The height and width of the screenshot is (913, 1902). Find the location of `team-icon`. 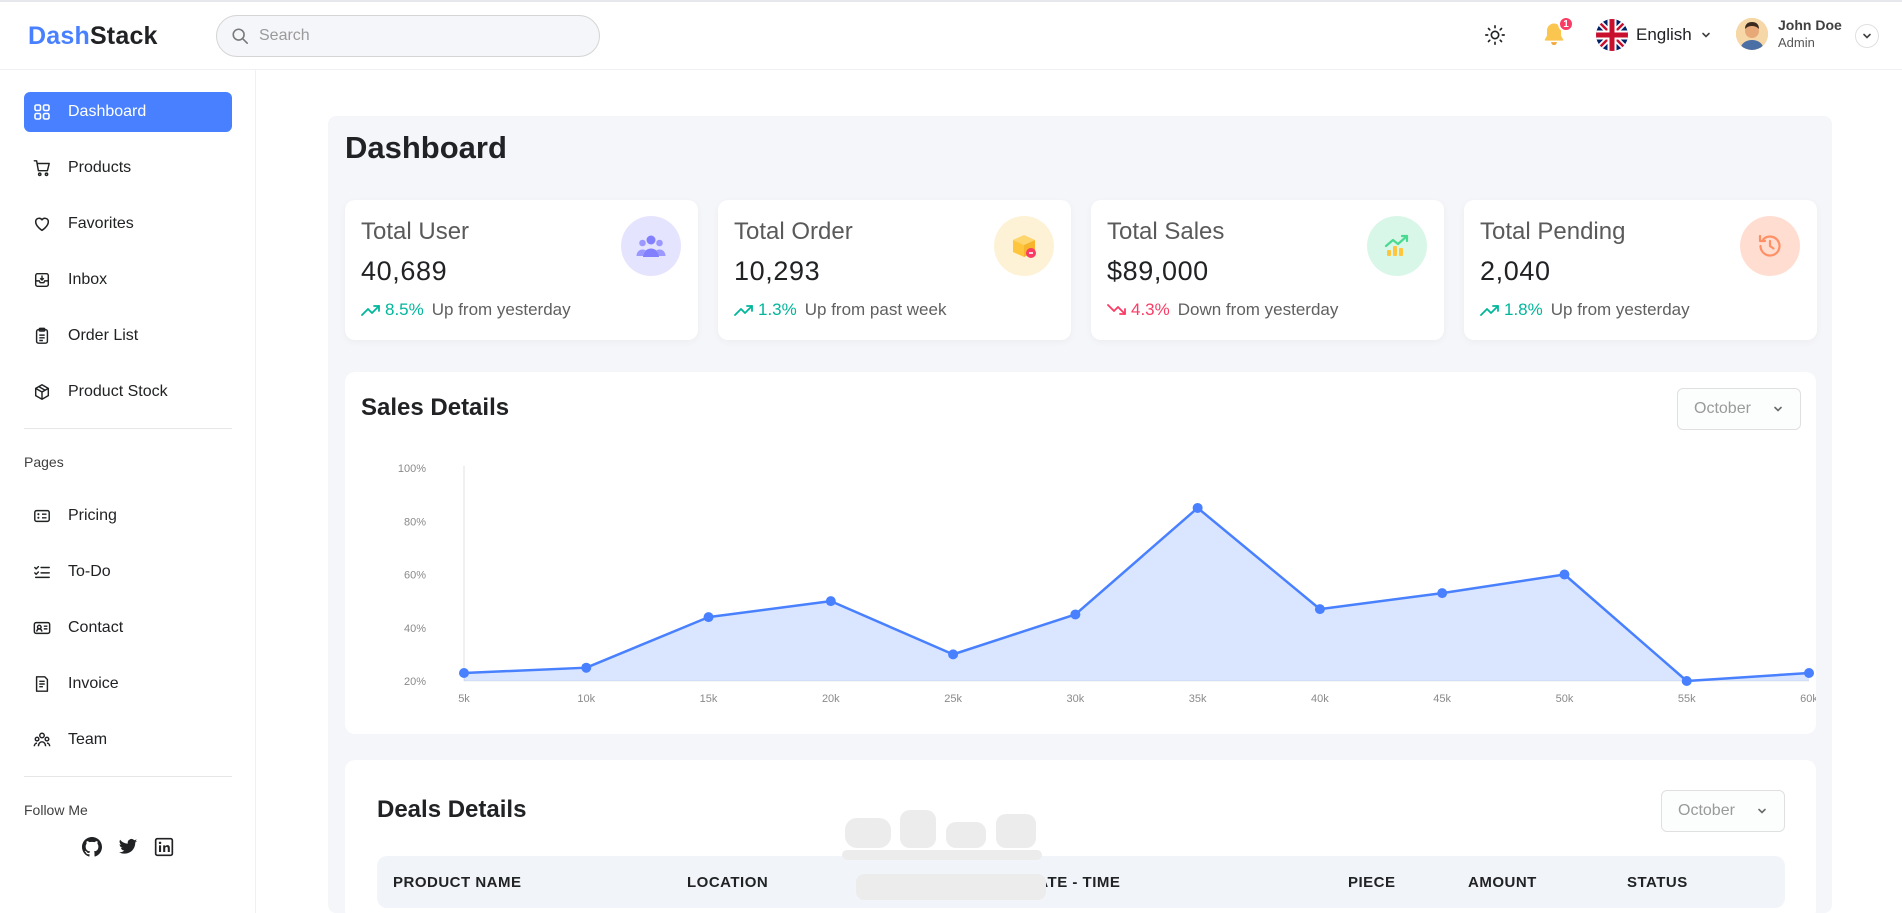

team-icon is located at coordinates (42, 740).